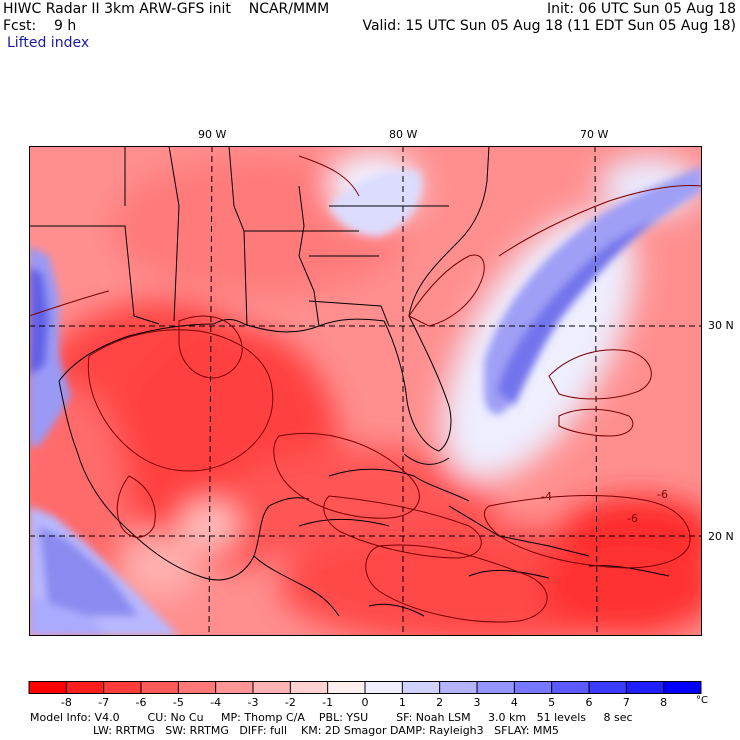 This screenshot has width=740, height=740. I want to click on colorbar-tick-label: -3, so click(253, 702).